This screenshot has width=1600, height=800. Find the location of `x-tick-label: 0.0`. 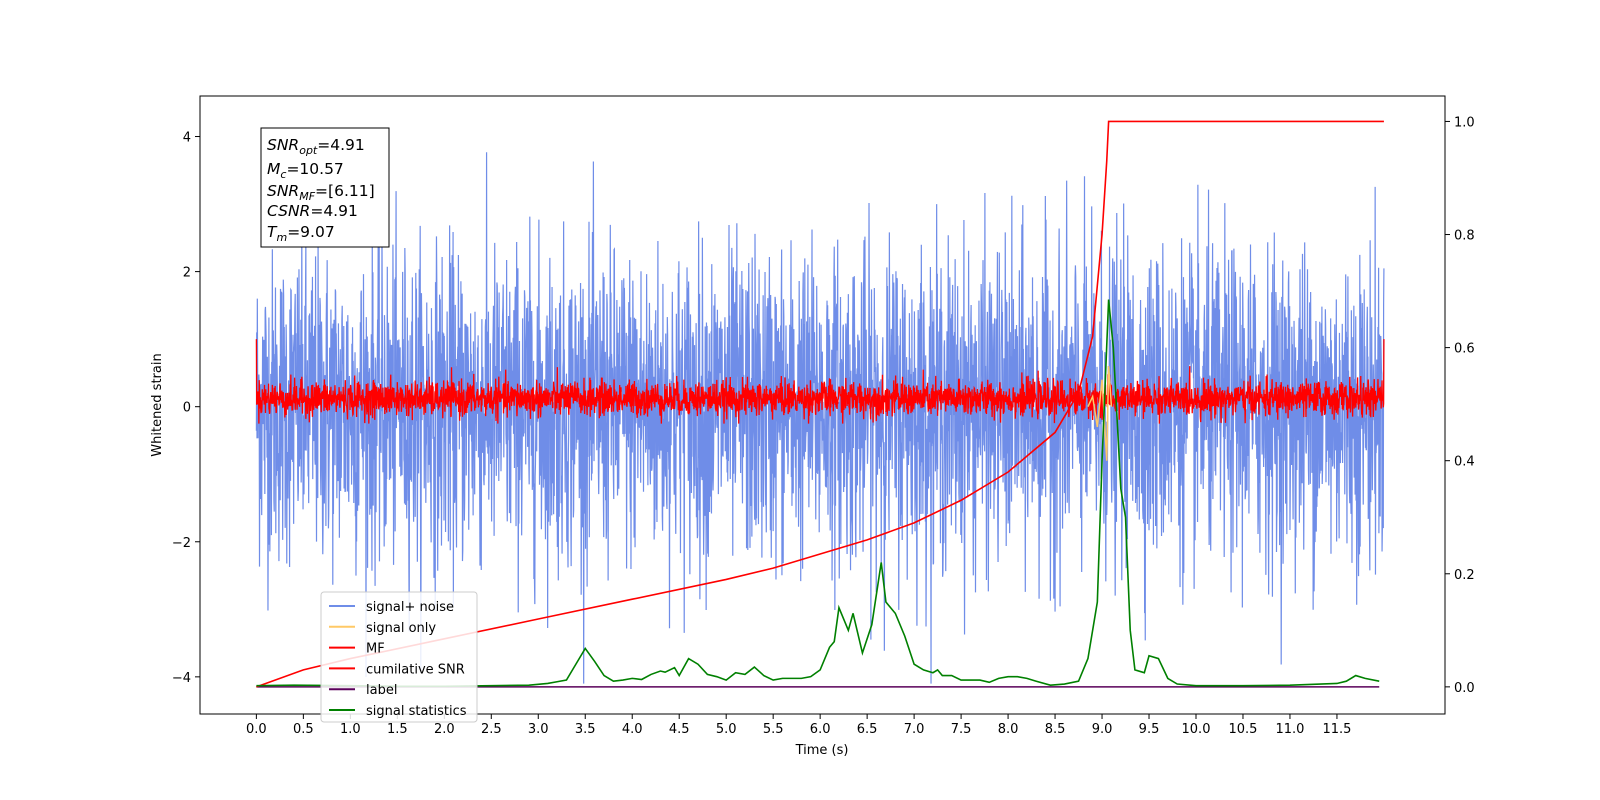

x-tick-label: 0.0 is located at coordinates (256, 729).